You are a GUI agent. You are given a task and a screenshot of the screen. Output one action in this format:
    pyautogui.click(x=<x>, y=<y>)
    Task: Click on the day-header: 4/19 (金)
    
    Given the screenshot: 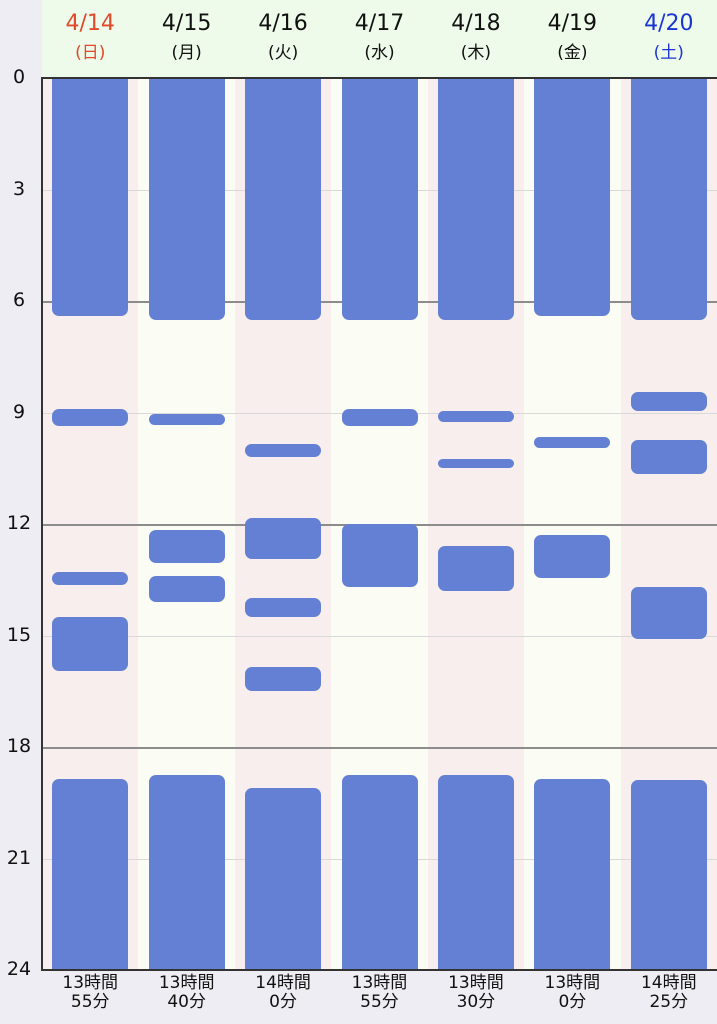 What is the action you would take?
    pyautogui.click(x=572, y=39)
    